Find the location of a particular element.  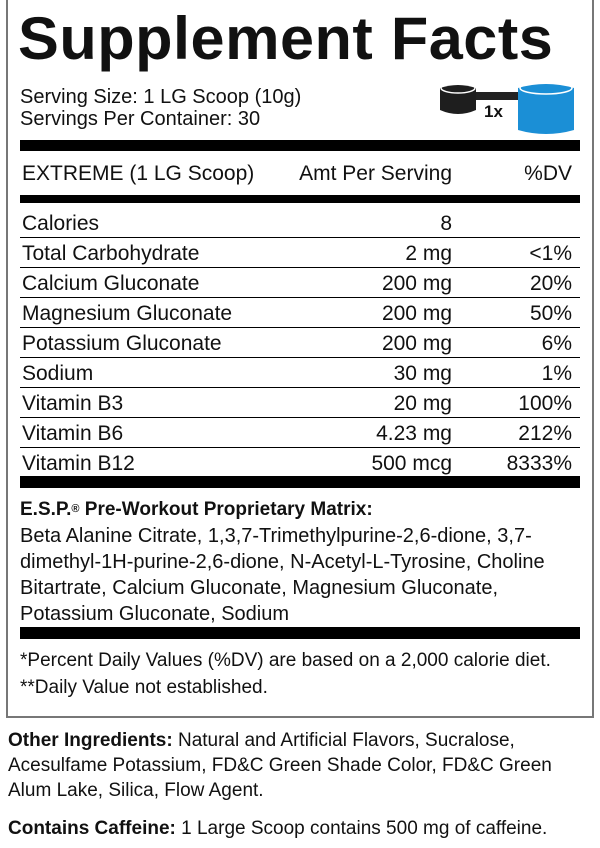

nutrient-name: Calories is located at coordinates (61, 223).